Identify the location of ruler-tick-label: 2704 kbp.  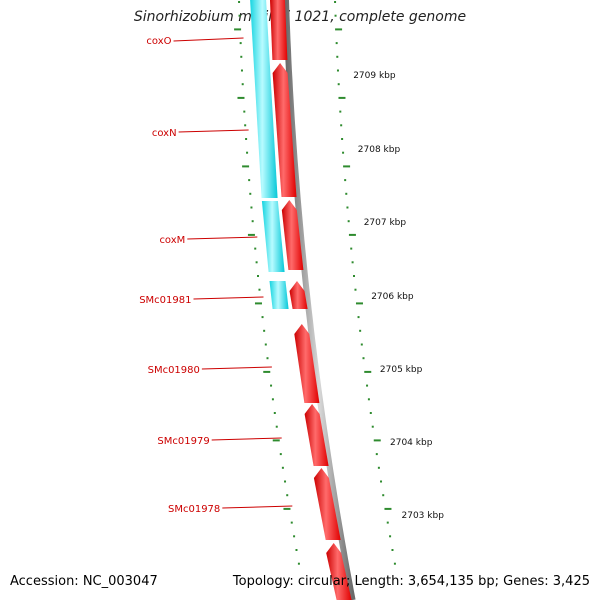
(411, 443).